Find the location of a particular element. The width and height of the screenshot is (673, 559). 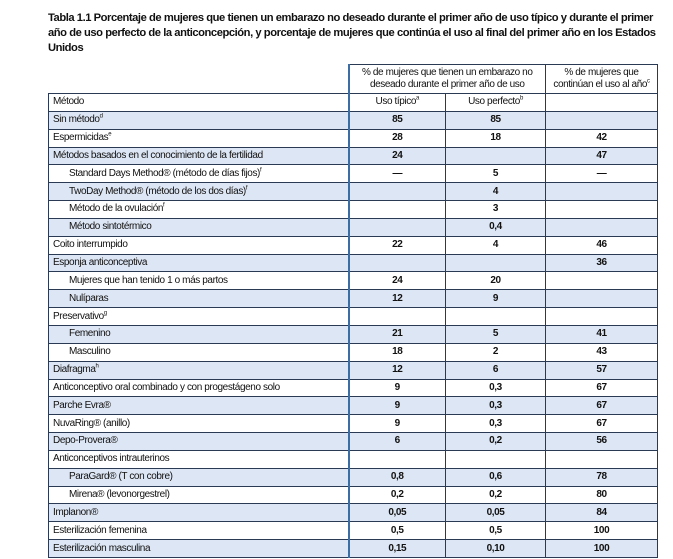

table-row: Método sintotérmico 0,4 is located at coordinates (353, 227).